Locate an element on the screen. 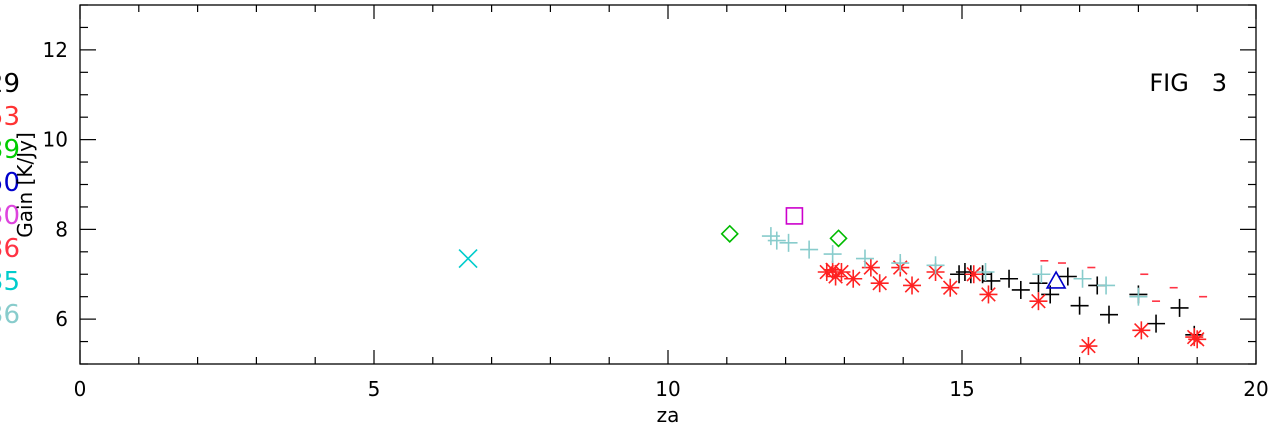 The width and height of the screenshot is (1286, 430). x-tick-label: 20 is located at coordinates (1255, 389).